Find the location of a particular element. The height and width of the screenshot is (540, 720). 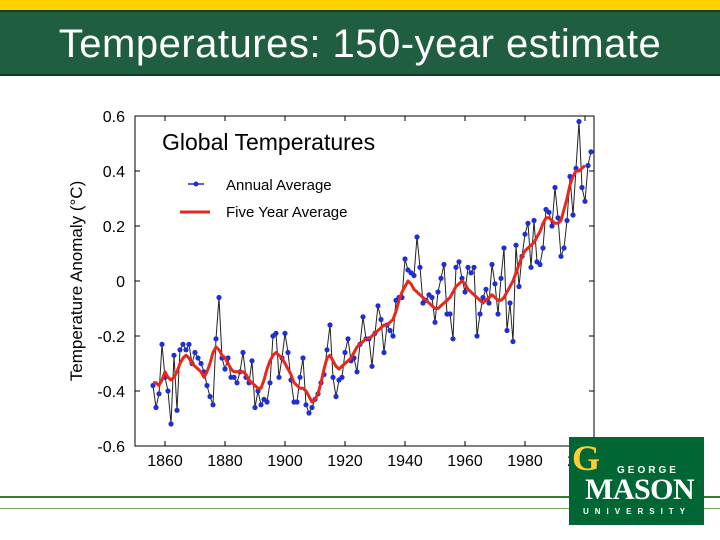

y-tick-label: 0.4 is located at coordinates (114, 172).